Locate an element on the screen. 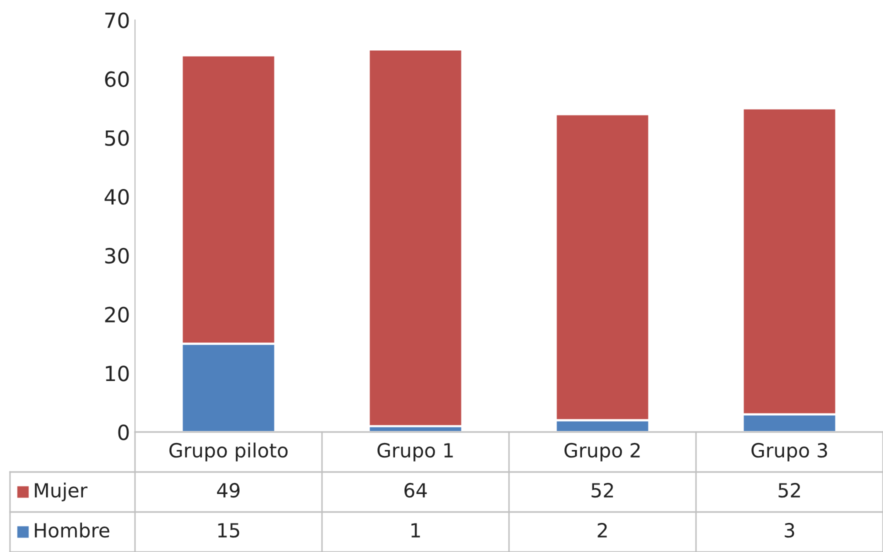 This screenshot has width=883, height=552. data-label: 2 is located at coordinates (602, 530).